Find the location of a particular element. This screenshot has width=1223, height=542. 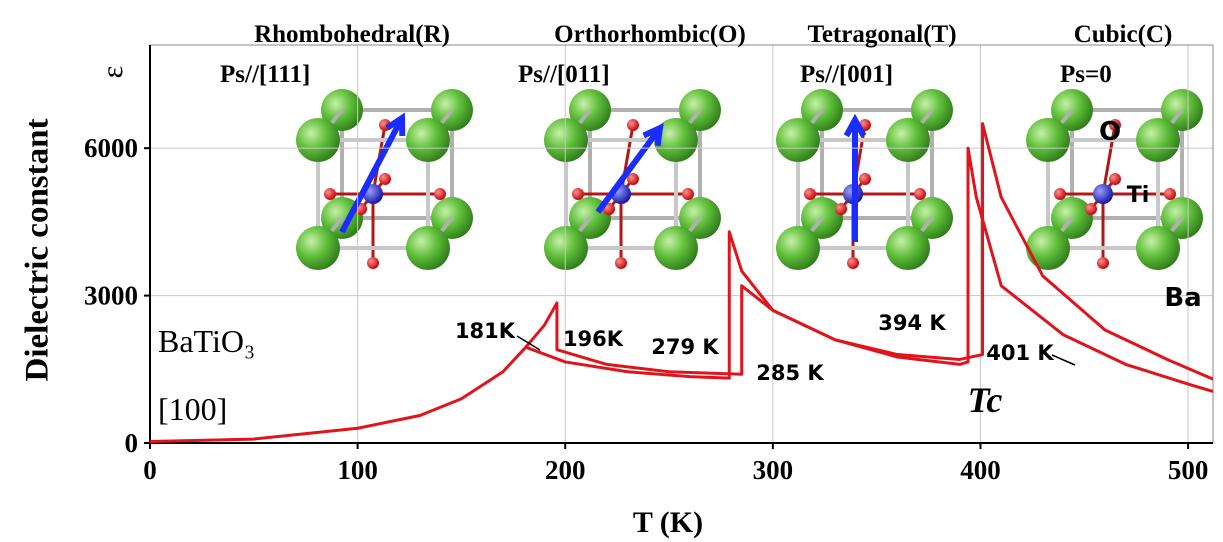

annotation: 181K is located at coordinates (485, 331).